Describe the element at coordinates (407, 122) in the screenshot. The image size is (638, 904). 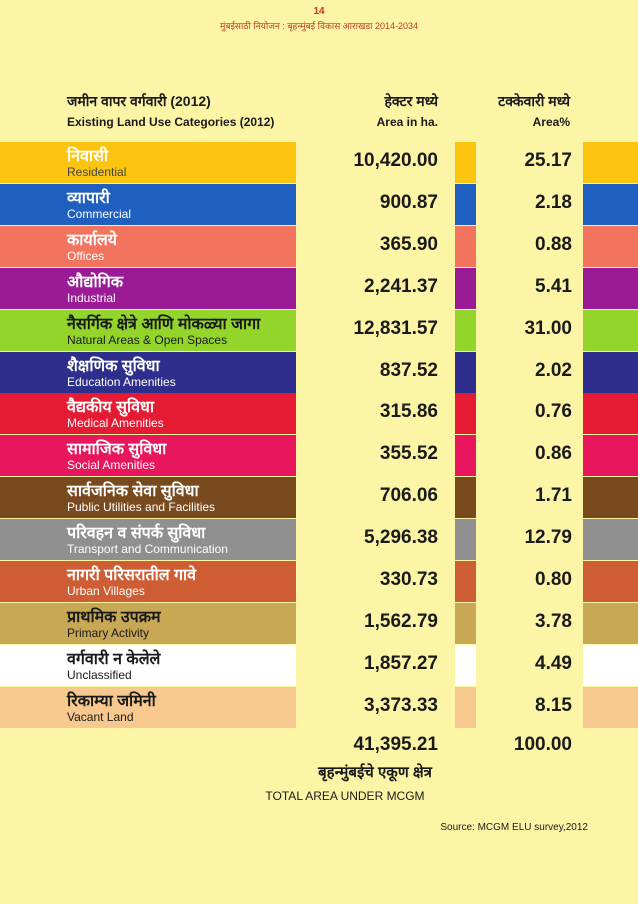
I see `hectare-header-english: Area in ha.` at that location.